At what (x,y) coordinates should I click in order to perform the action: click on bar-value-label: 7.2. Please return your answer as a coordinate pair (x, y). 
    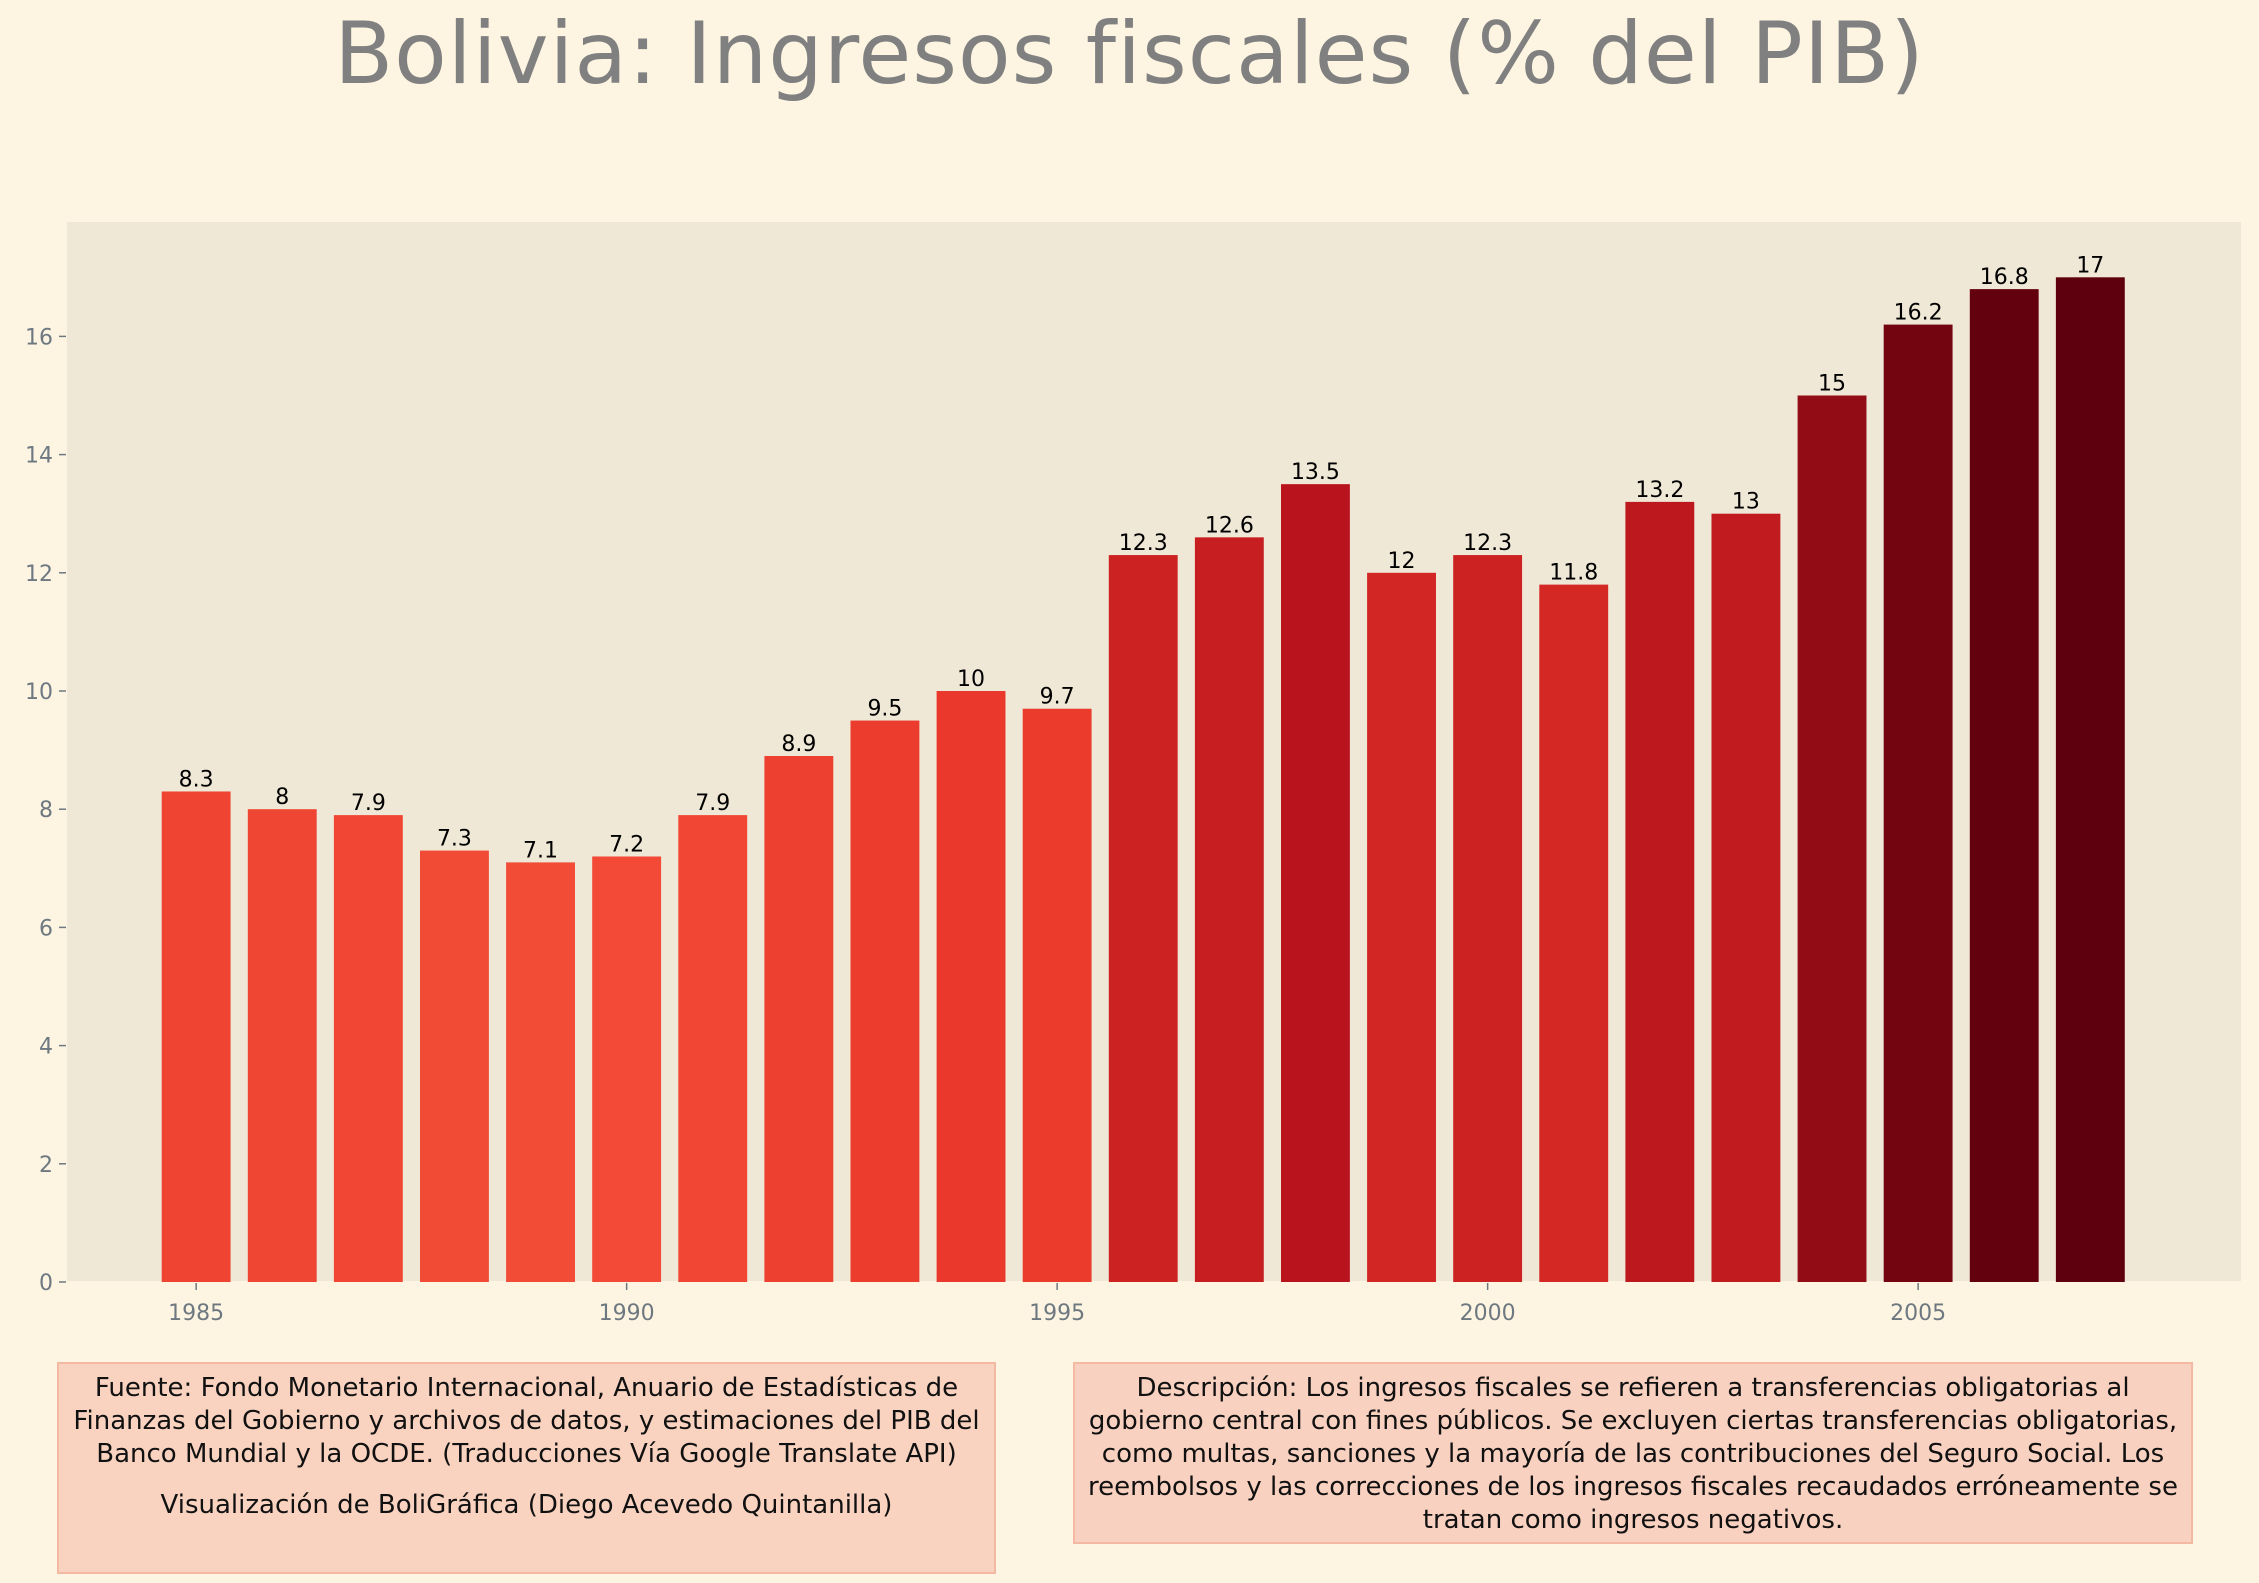
    Looking at the image, I should click on (626, 844).